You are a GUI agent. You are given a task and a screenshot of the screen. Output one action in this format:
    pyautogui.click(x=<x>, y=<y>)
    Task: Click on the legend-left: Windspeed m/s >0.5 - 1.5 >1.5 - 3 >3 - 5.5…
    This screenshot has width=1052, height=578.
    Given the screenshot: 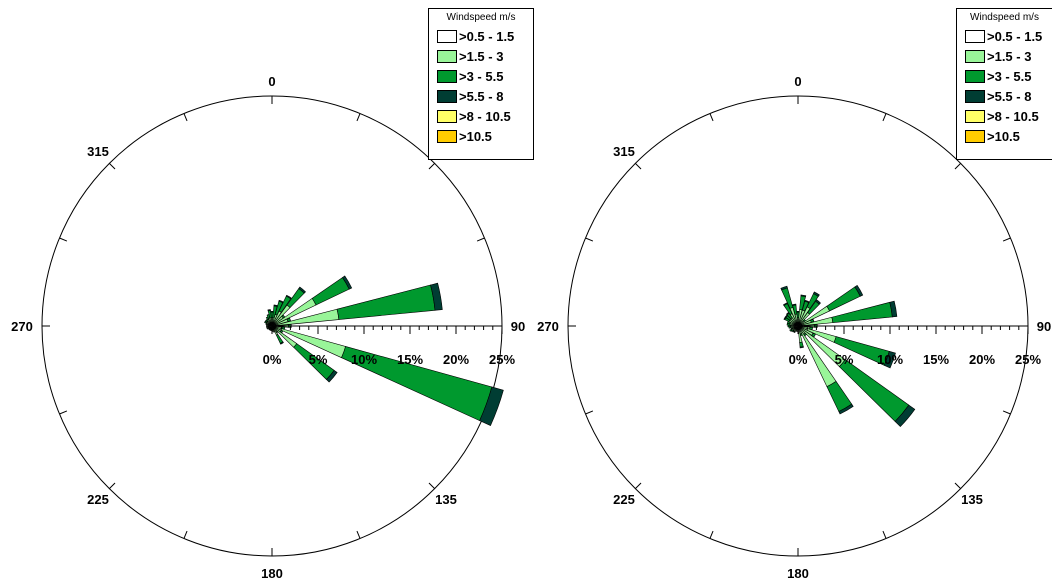 What is the action you would take?
    pyautogui.click(x=481, y=84)
    